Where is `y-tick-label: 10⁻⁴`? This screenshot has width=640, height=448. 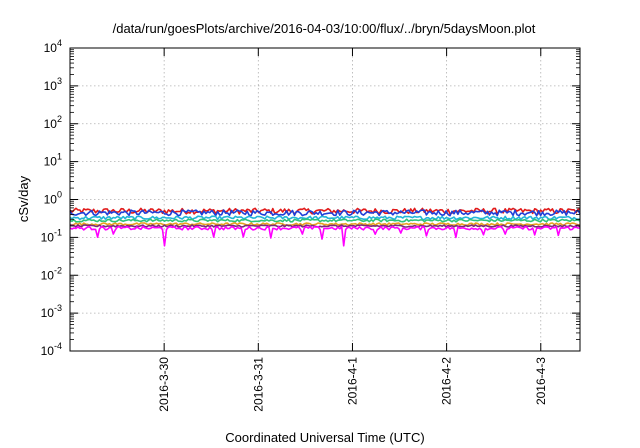 y-tick-label: 10⁻⁴ is located at coordinates (51, 349).